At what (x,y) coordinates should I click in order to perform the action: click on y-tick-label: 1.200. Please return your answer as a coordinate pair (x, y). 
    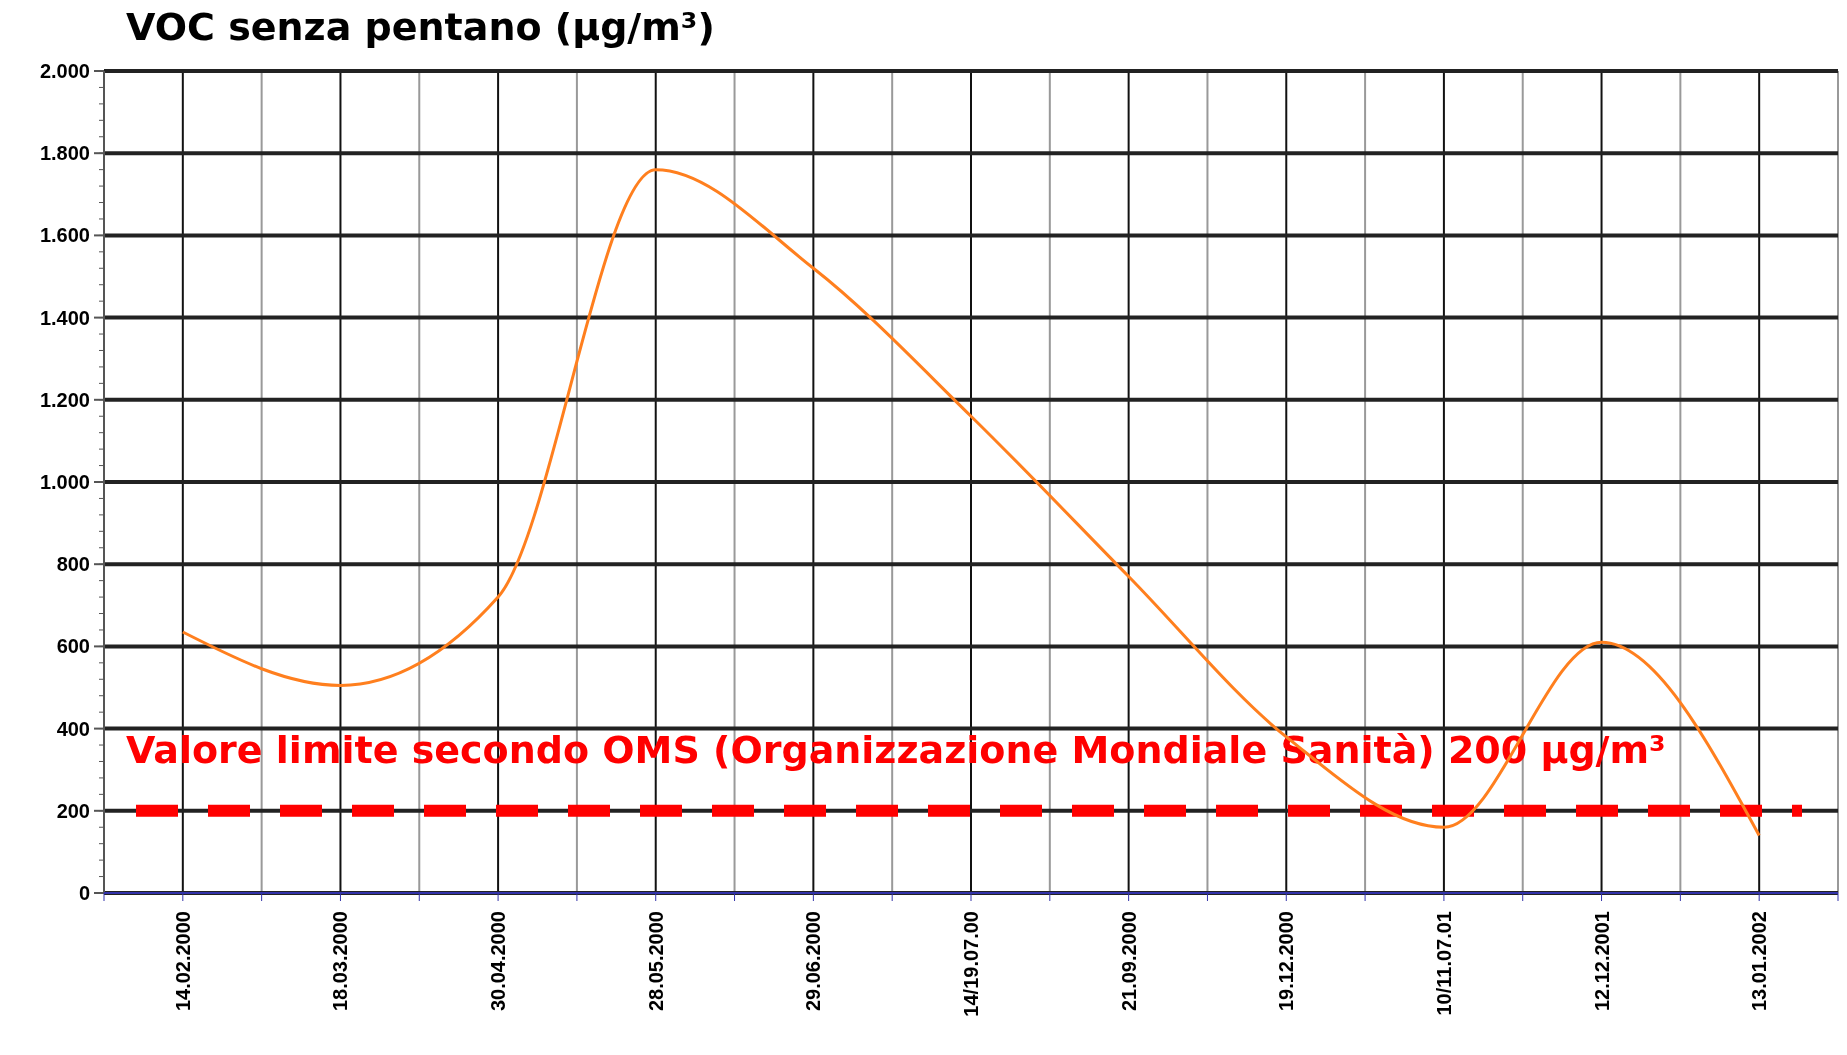
    Looking at the image, I should click on (64, 399).